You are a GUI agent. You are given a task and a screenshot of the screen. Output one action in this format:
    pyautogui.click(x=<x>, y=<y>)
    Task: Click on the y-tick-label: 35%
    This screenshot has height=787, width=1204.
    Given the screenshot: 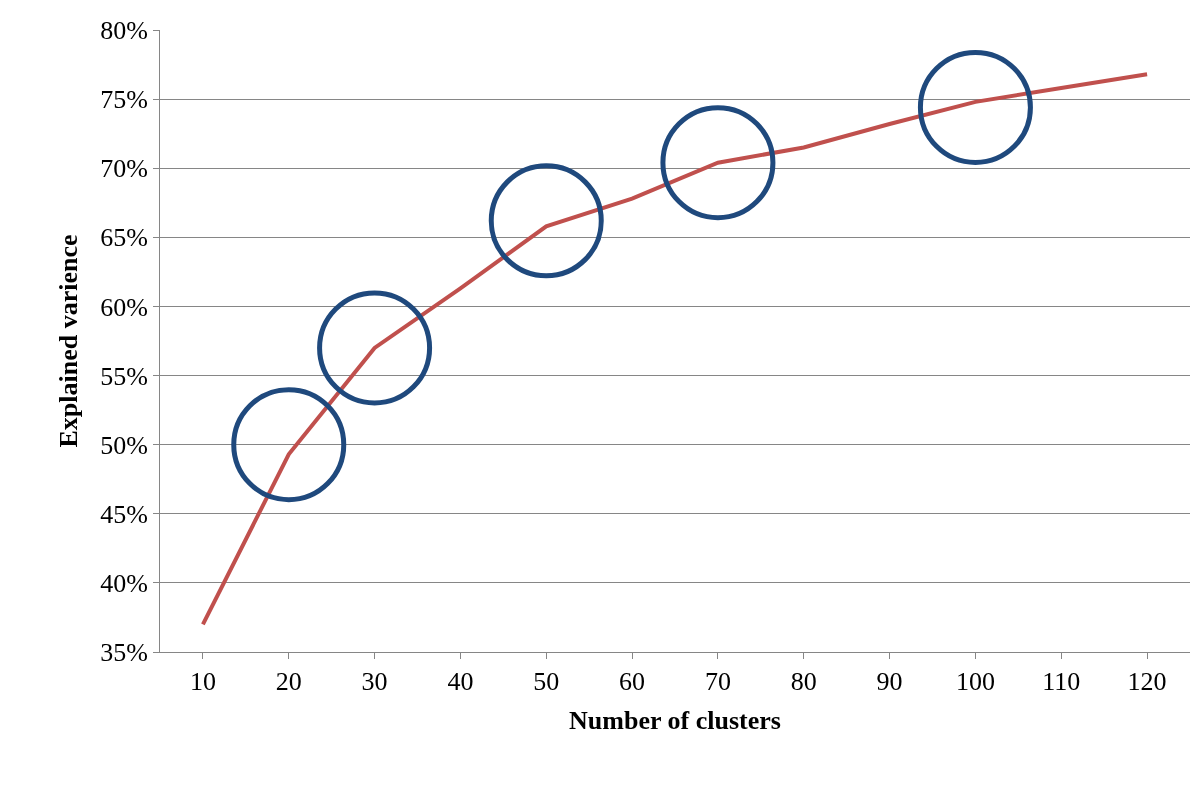 What is the action you would take?
    pyautogui.click(x=124, y=653)
    